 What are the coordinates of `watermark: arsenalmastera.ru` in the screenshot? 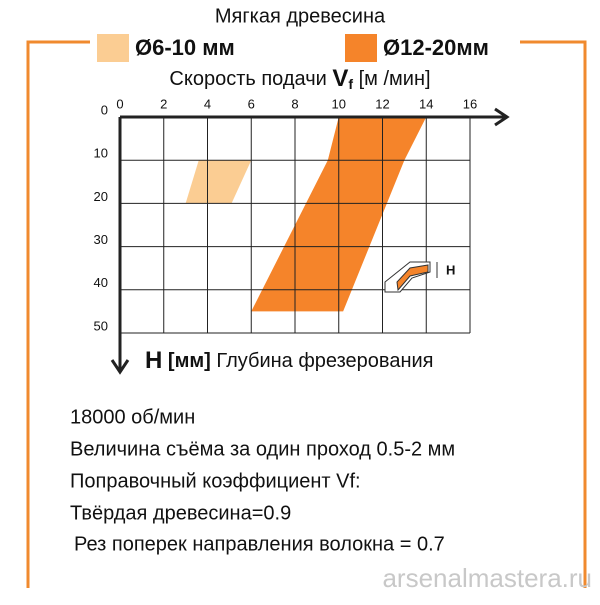 It's located at (487, 578).